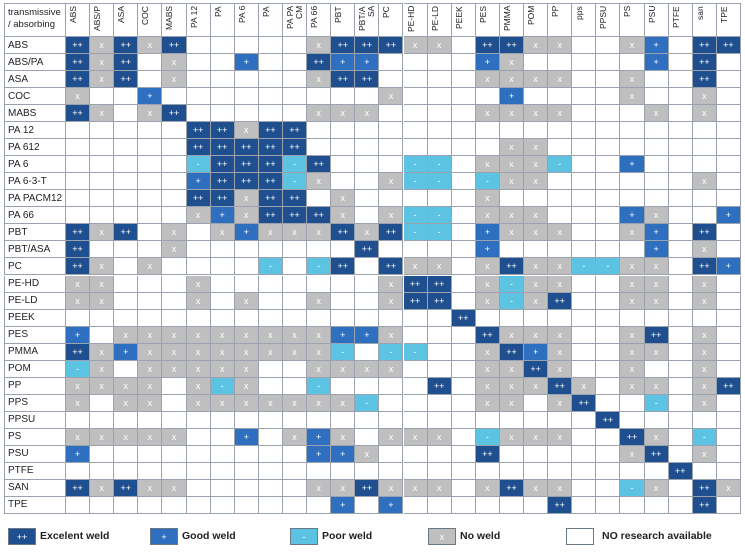 The width and height of the screenshot is (745, 556). I want to click on column-header: PPSU, so click(608, 20).